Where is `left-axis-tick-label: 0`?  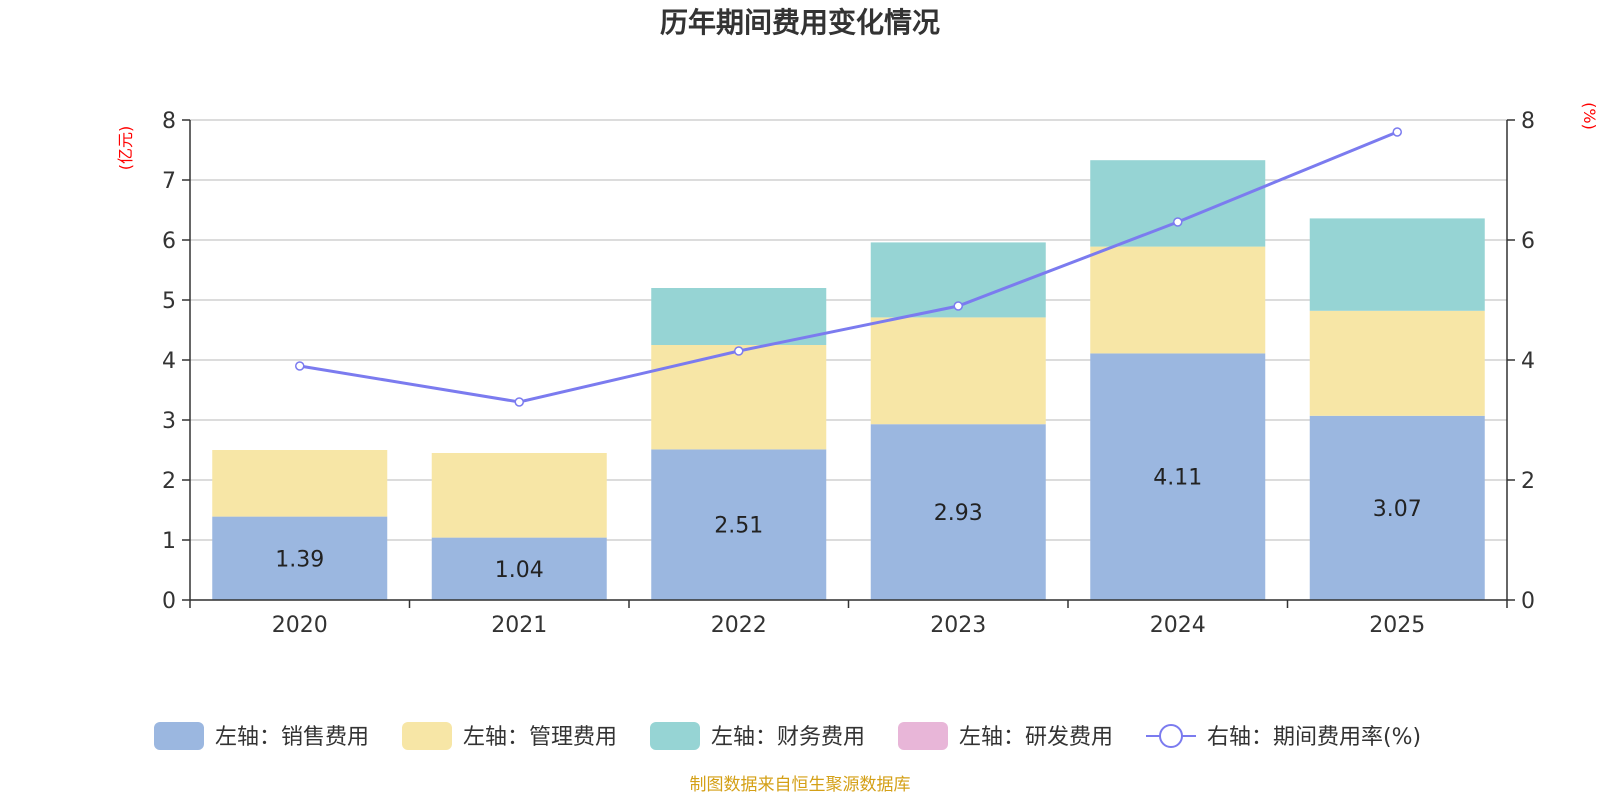
left-axis-tick-label: 0 is located at coordinates (169, 601).